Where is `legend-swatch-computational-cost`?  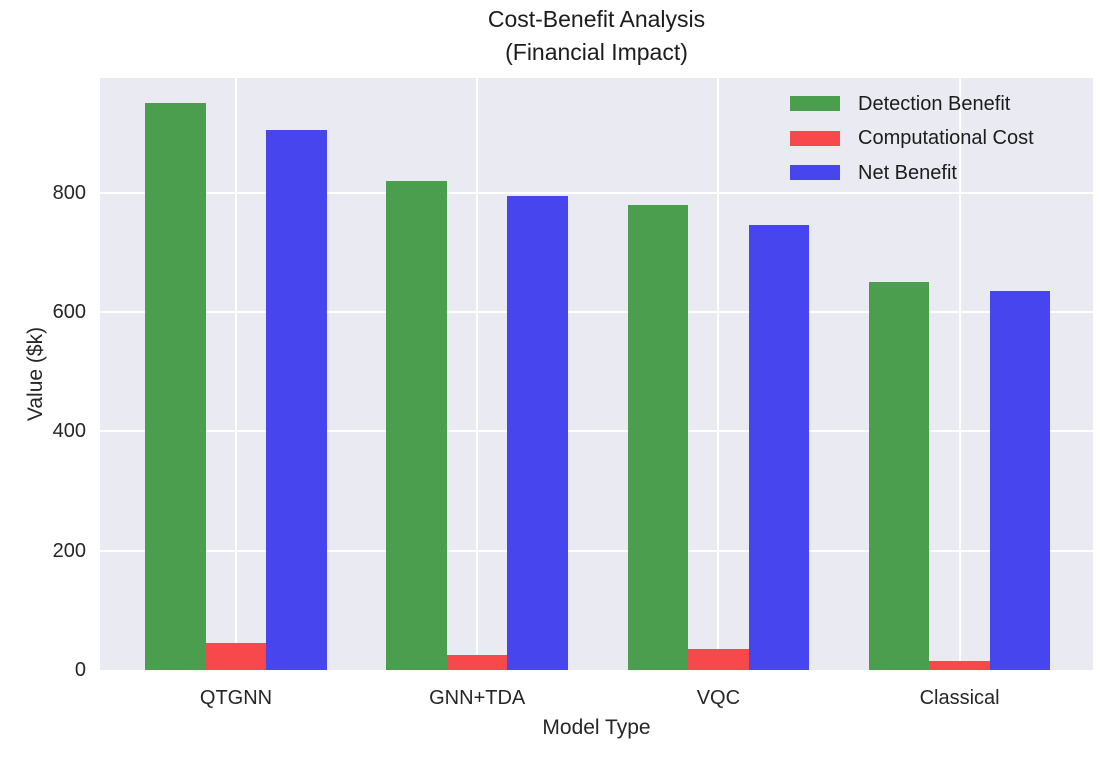
legend-swatch-computational-cost is located at coordinates (815, 138).